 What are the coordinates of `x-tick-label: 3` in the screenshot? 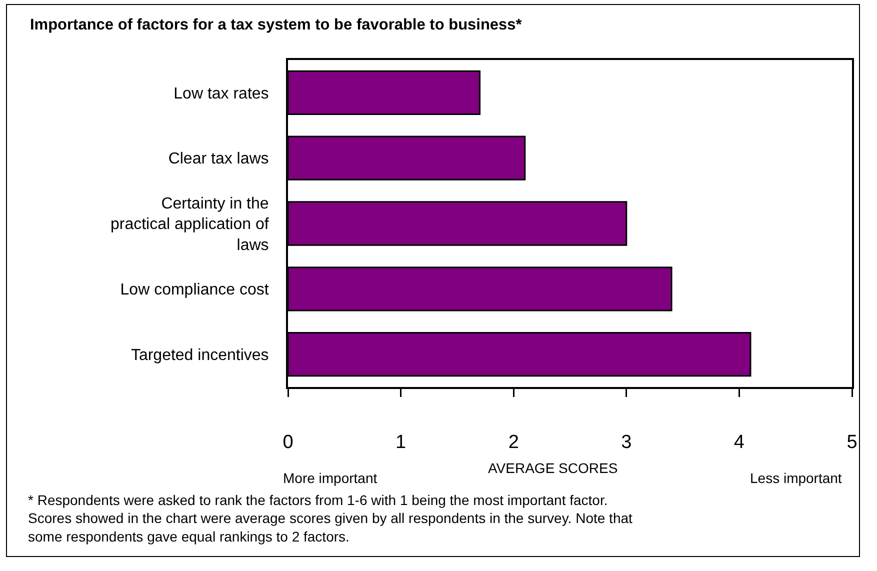 It's located at (626, 442).